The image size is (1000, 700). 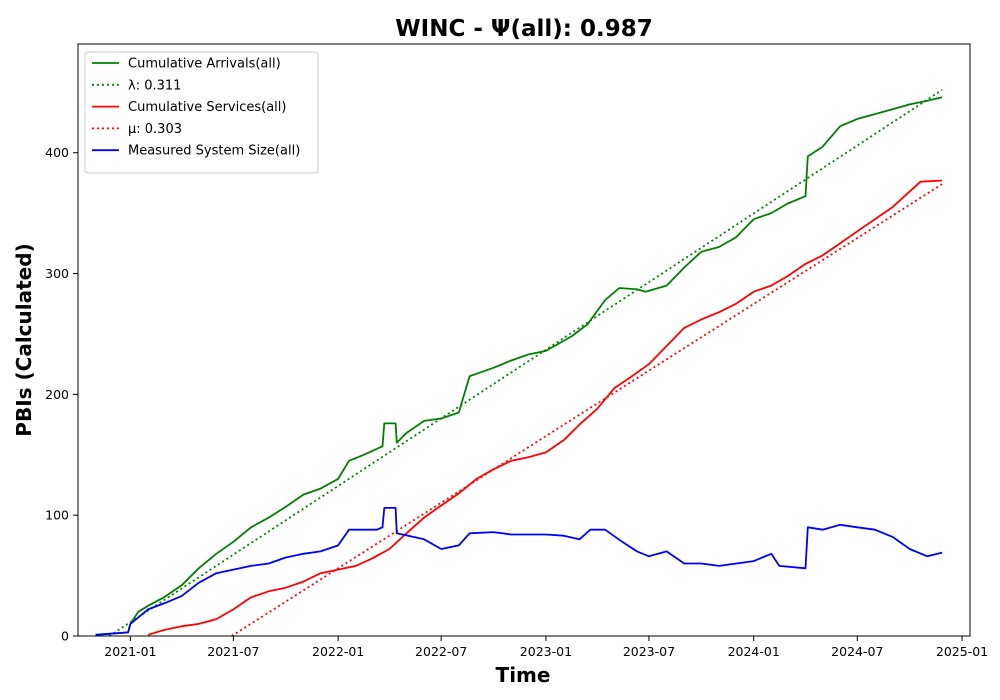 I want to click on x-tick-label-5: 2023-07, so click(x=649, y=651).